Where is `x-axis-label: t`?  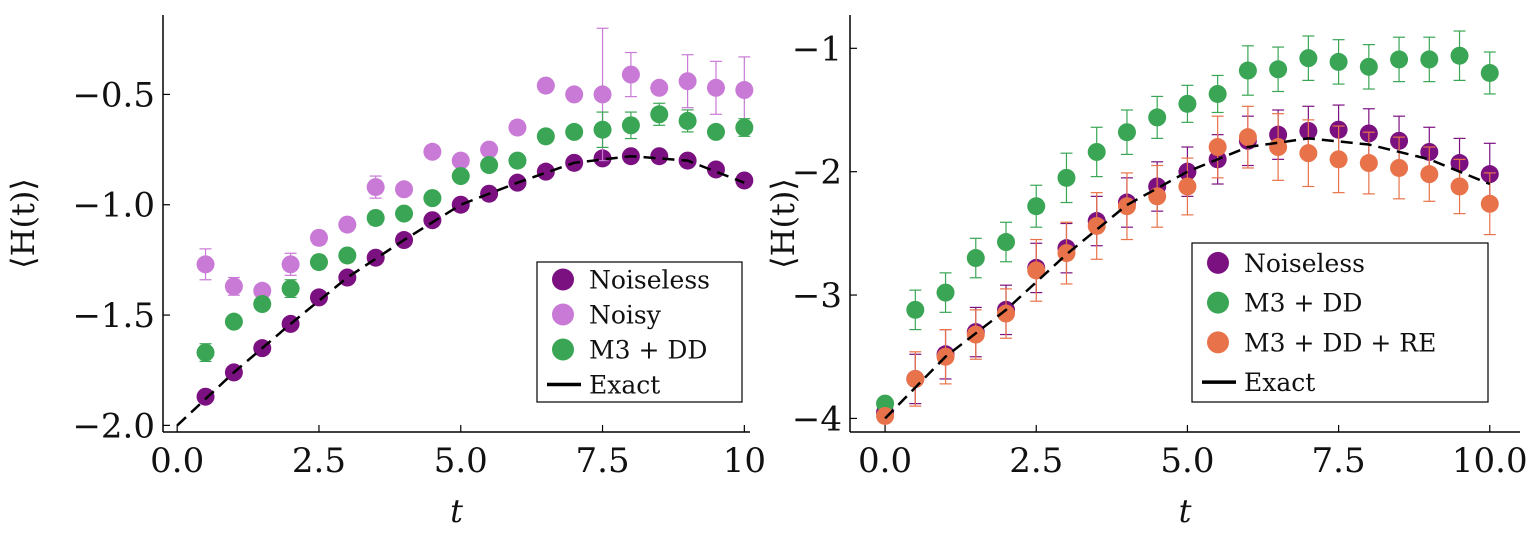 x-axis-label: t is located at coordinates (456, 510).